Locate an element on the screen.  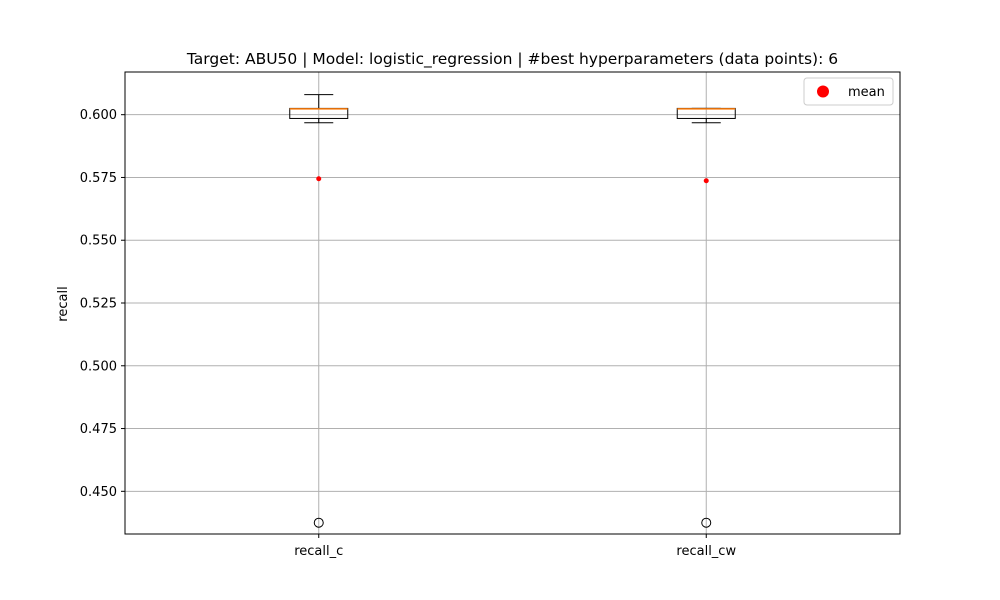
y-tick-label: 0.575 is located at coordinates (98, 178).